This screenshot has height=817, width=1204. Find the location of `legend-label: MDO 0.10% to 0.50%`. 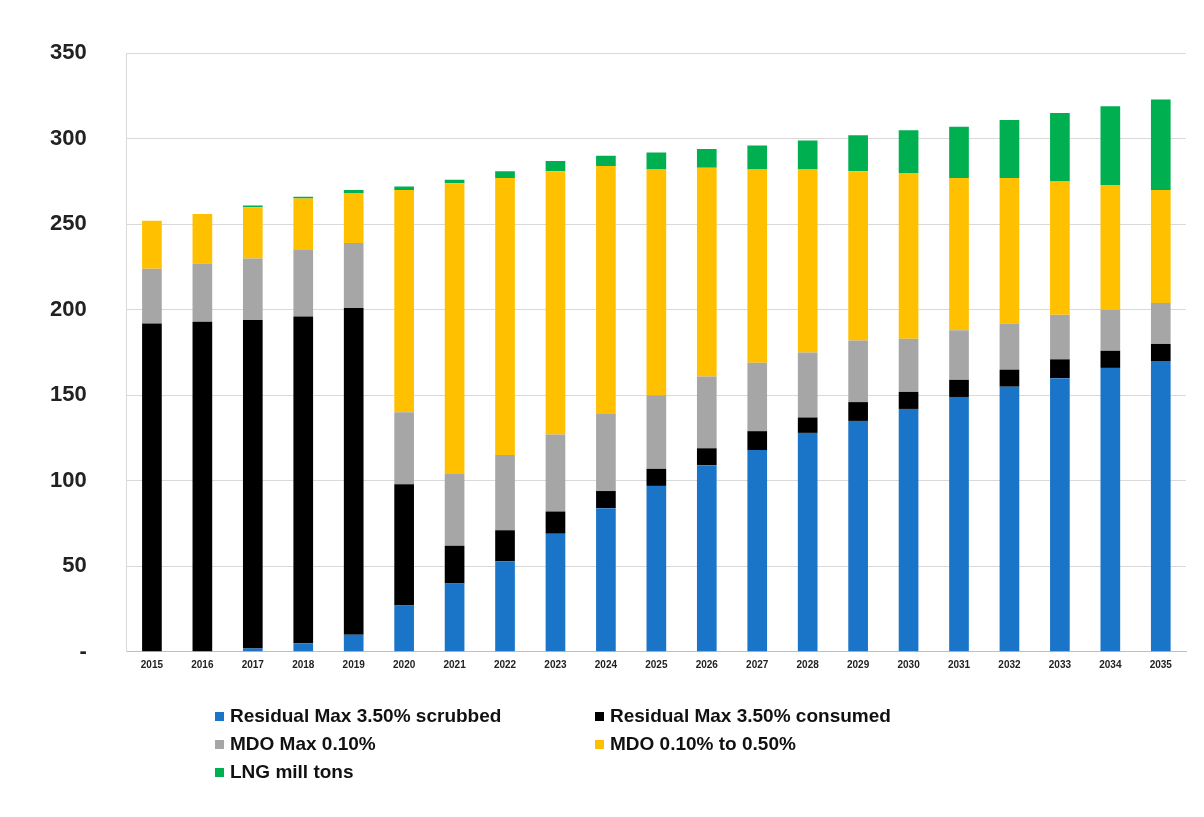

legend-label: MDO 0.10% to 0.50% is located at coordinates (703, 744).